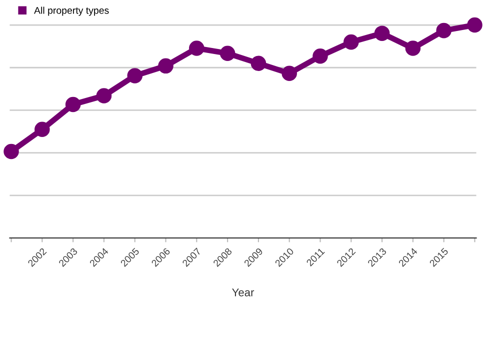 The height and width of the screenshot is (340, 486). I want to click on x-axis-title: Year, so click(243, 292).